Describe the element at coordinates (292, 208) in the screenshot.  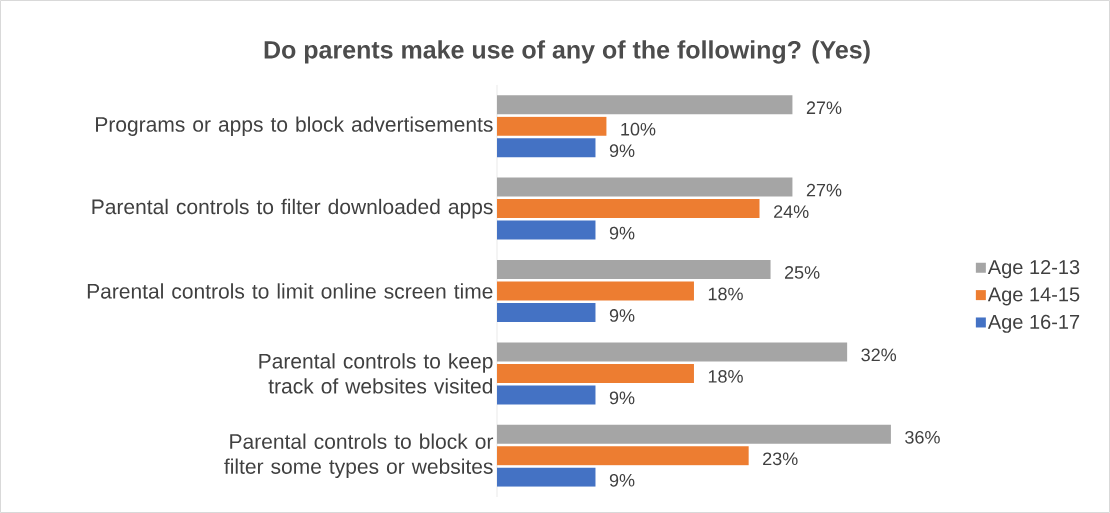
I see `y-tick-label: Parental controls to filter downloaded apps` at that location.